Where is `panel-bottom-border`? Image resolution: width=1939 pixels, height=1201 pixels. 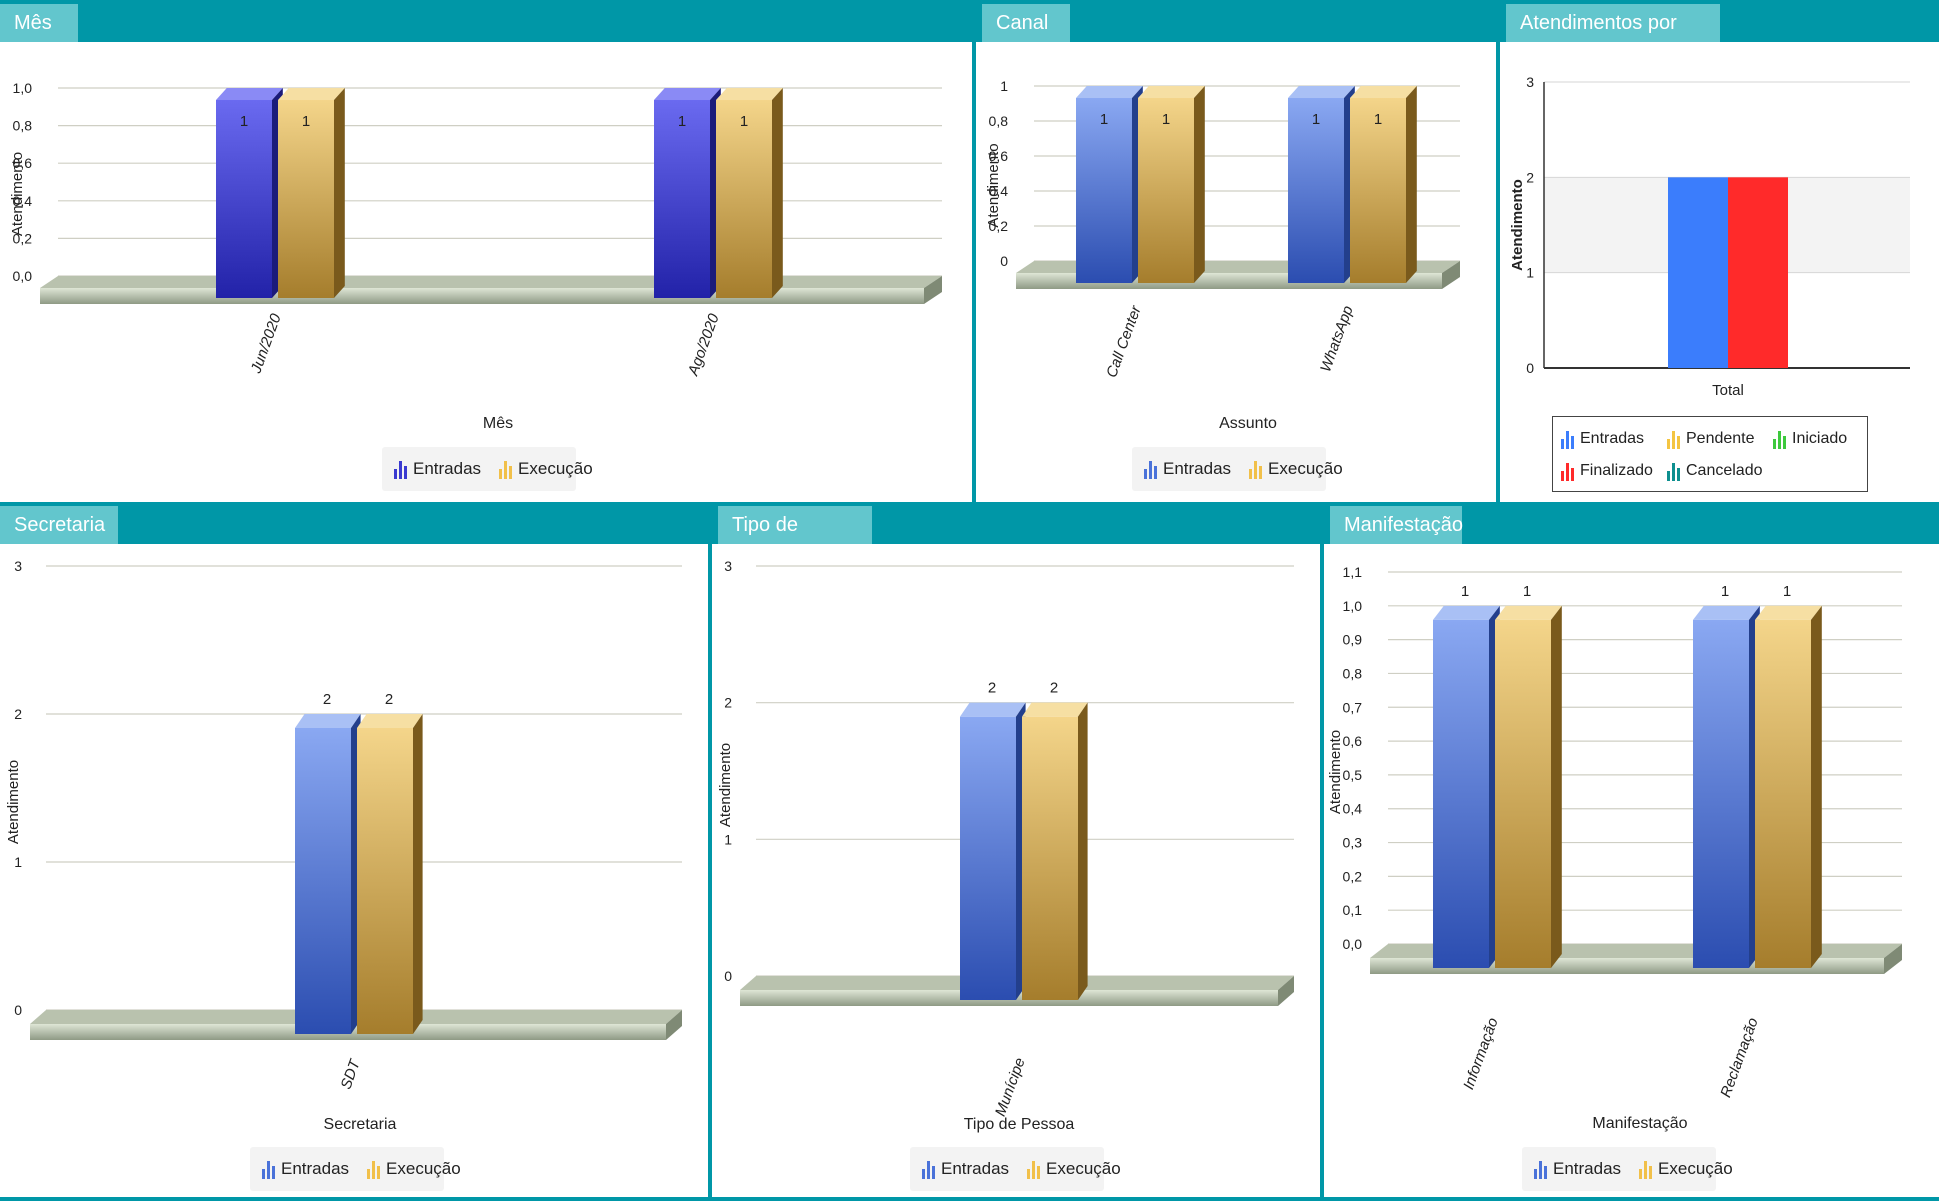 panel-bottom-border is located at coordinates (1018, 1199).